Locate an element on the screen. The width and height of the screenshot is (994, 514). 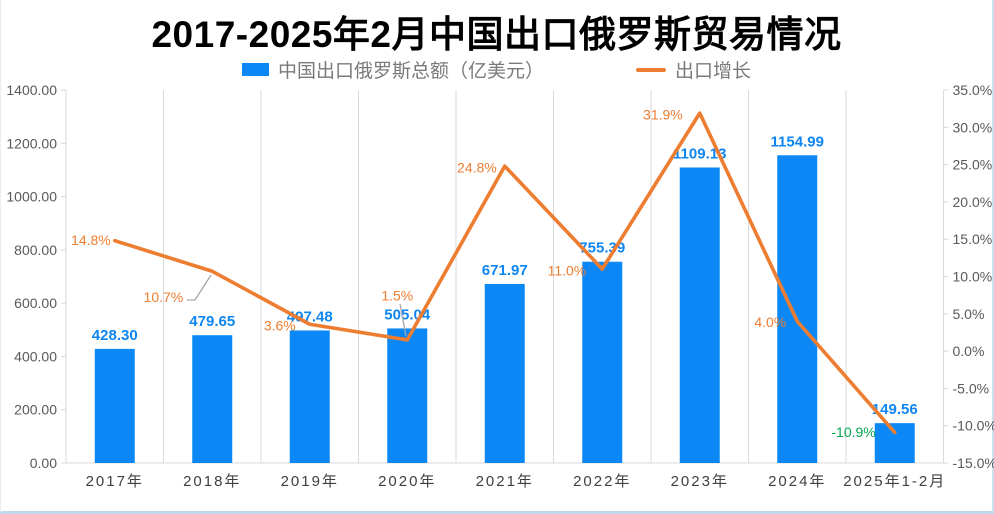
x-axis-label: 2023年 is located at coordinates (700, 481).